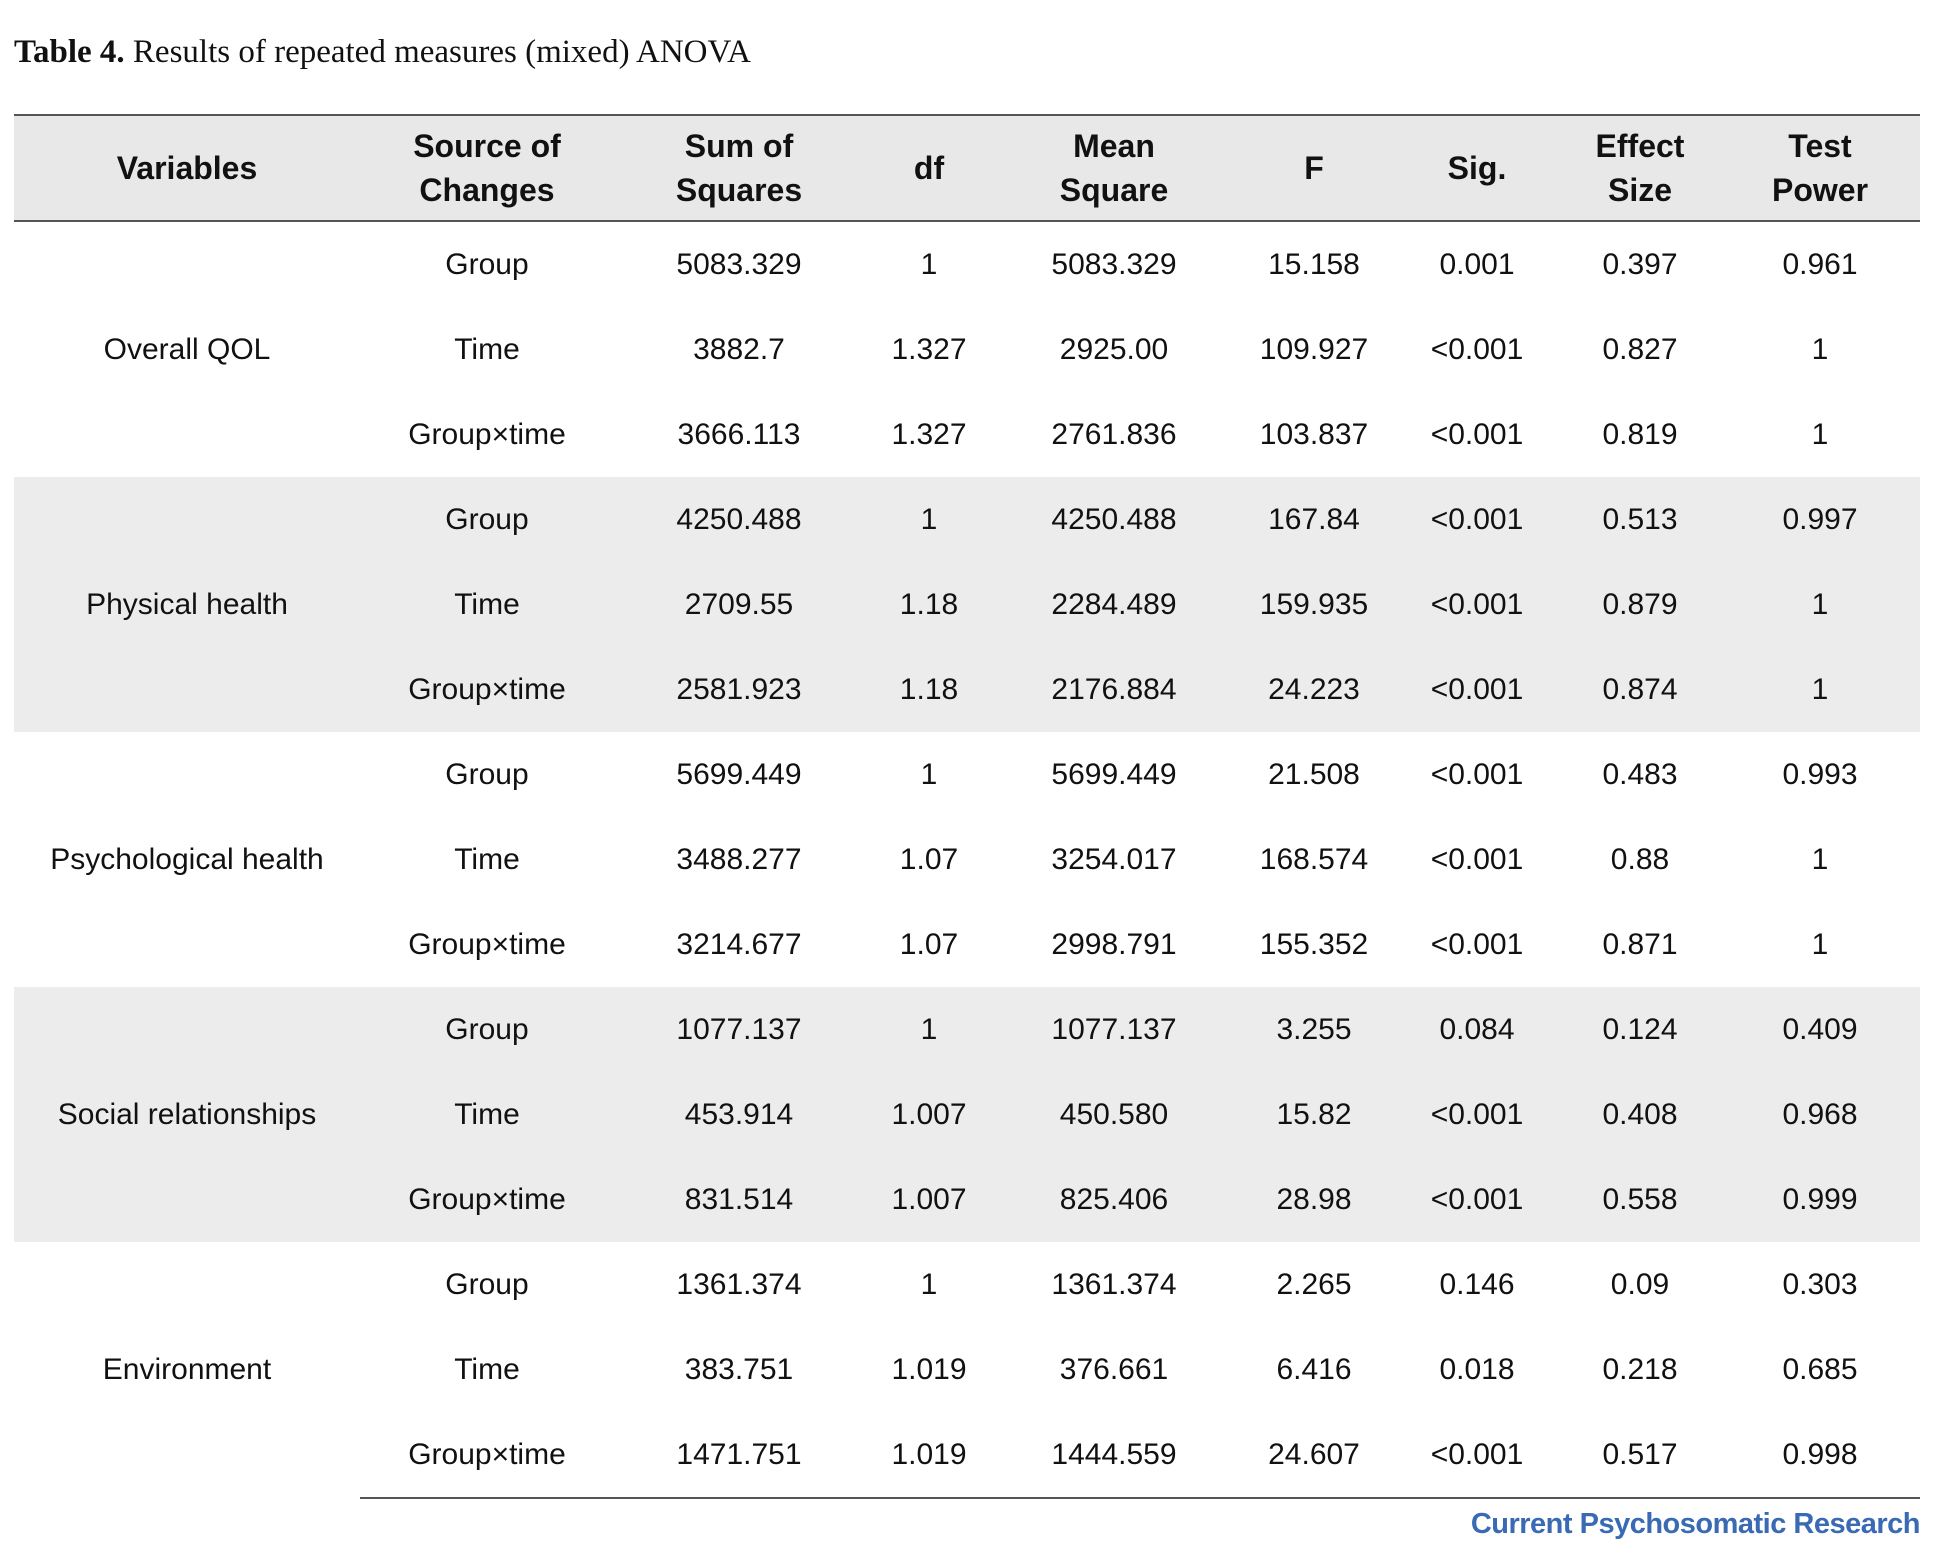 The height and width of the screenshot is (1566, 1939). I want to click on sum-of-squares-cell: 2709.55, so click(739, 604).